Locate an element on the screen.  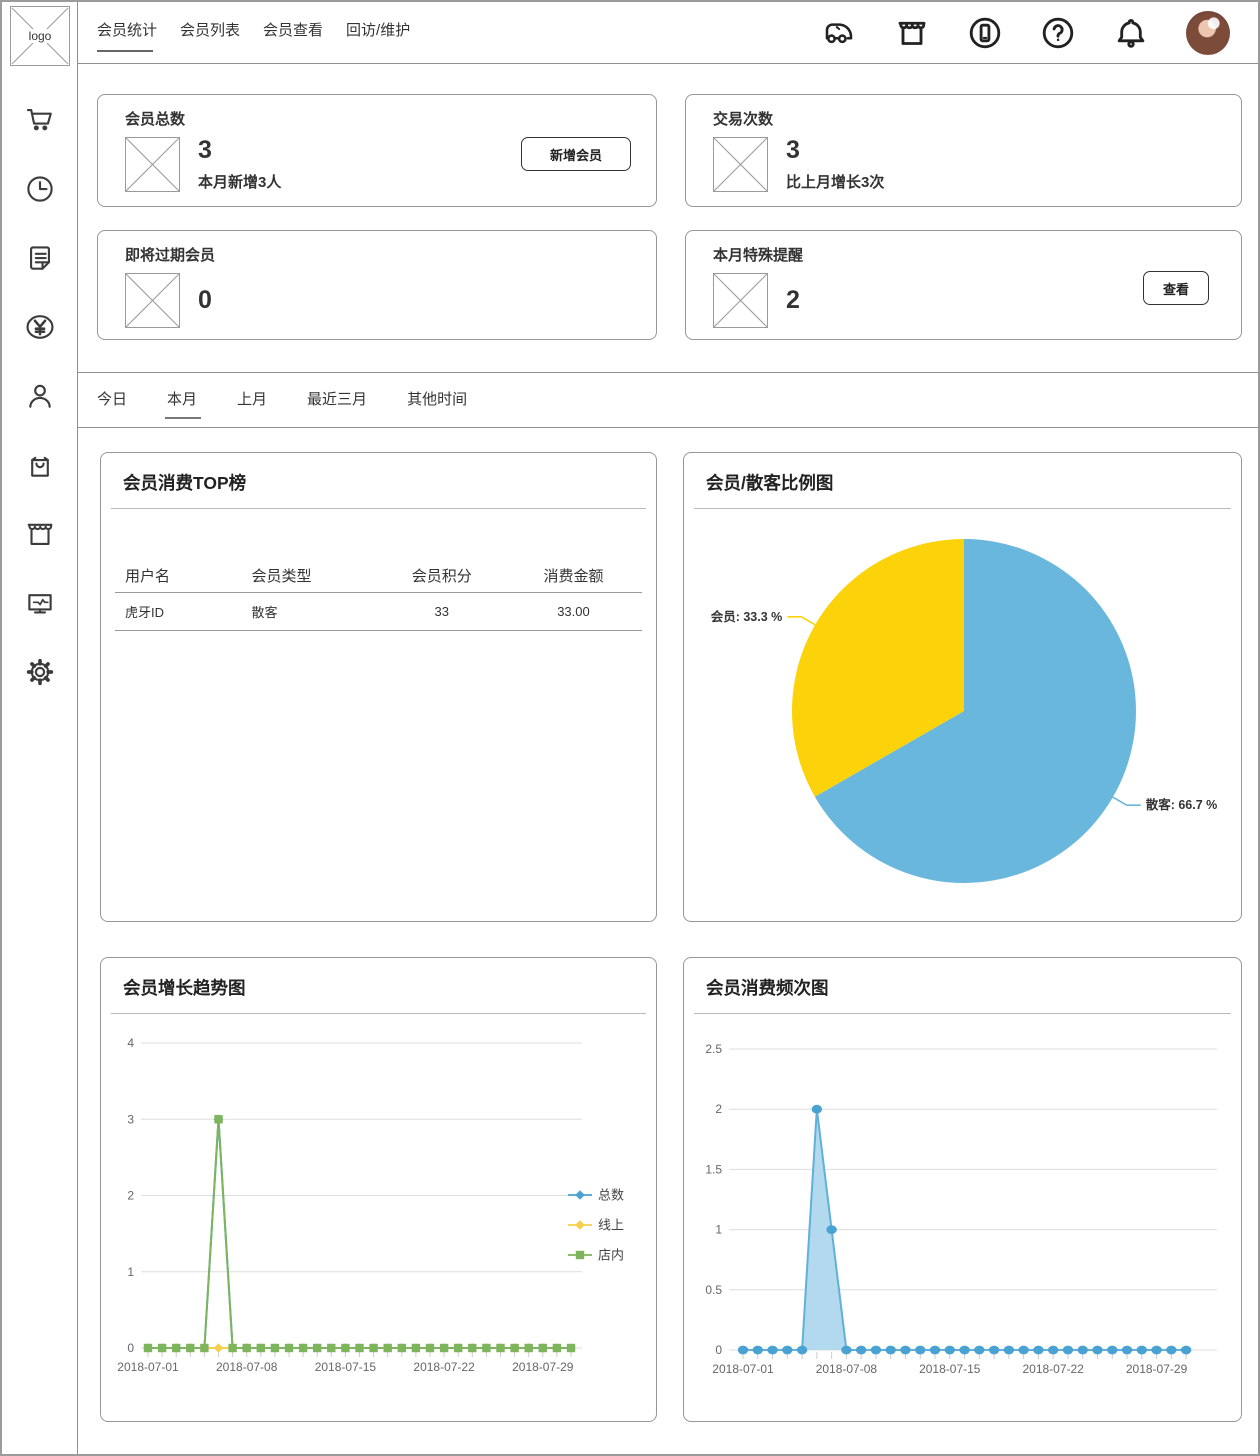
top-header: 会员统计 会员列表 会员查看 回访/维护 is located at coordinates (668, 33).